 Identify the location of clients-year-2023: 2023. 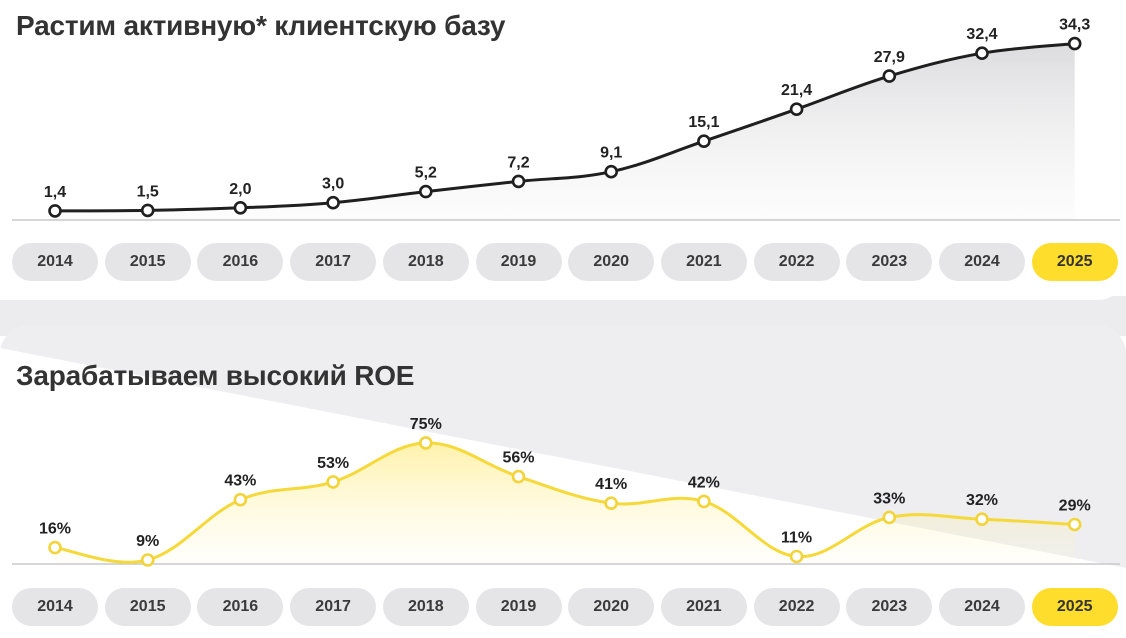
(889, 262).